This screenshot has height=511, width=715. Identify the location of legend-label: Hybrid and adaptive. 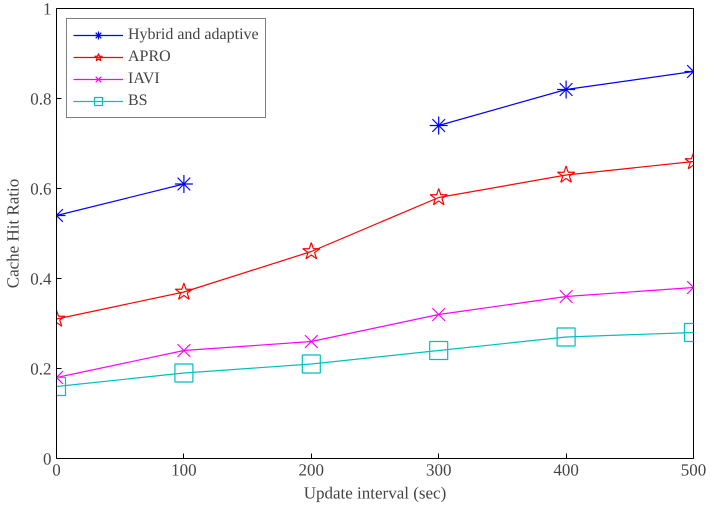
(193, 35).